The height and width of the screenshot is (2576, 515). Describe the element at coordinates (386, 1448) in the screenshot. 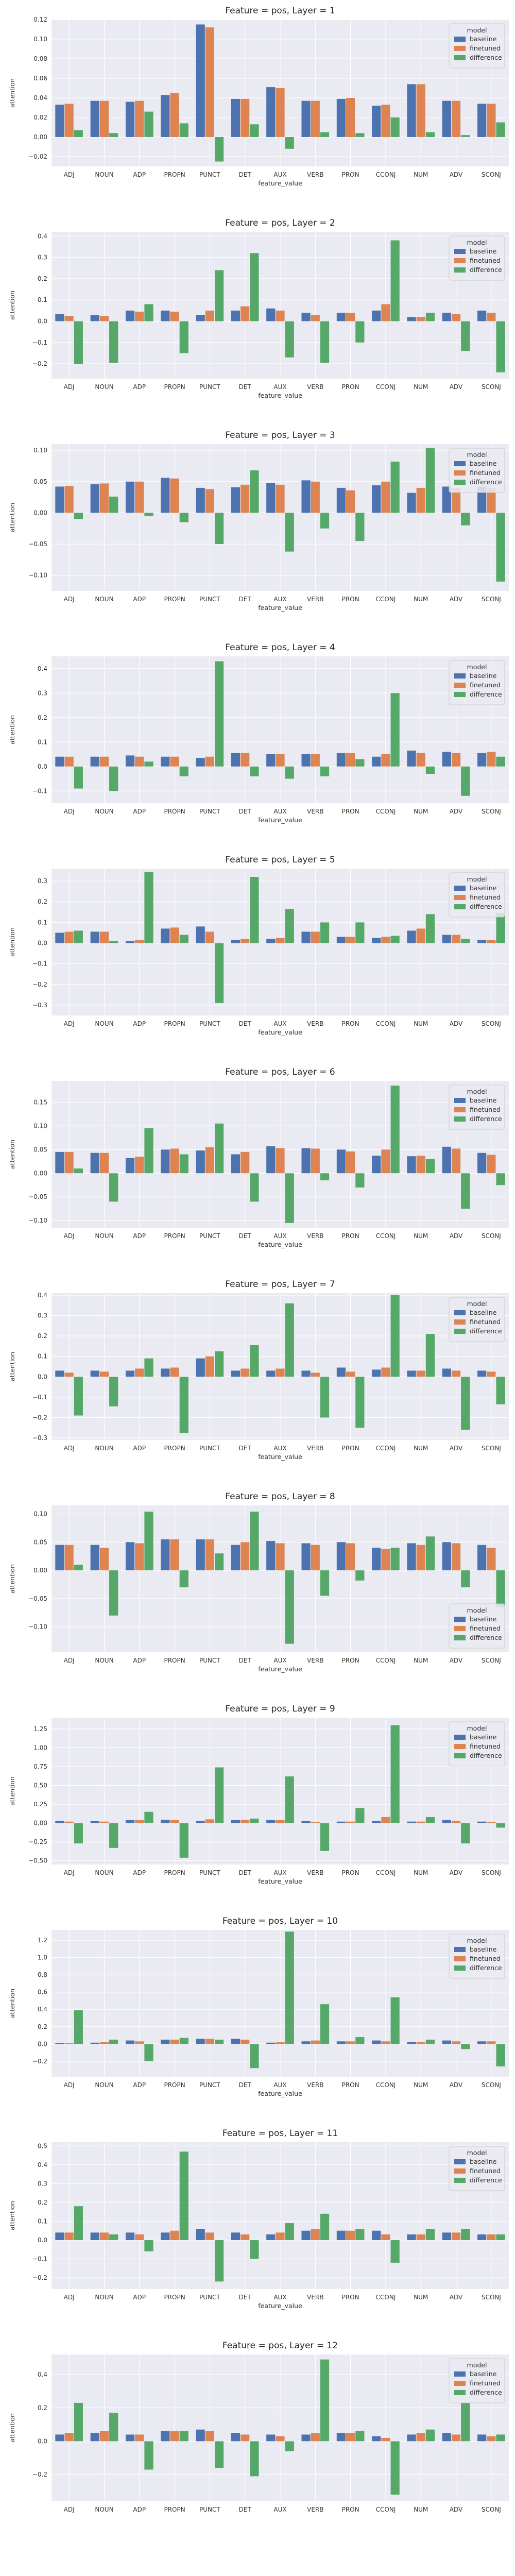

I see `x-tick-label: CCONJ` at that location.